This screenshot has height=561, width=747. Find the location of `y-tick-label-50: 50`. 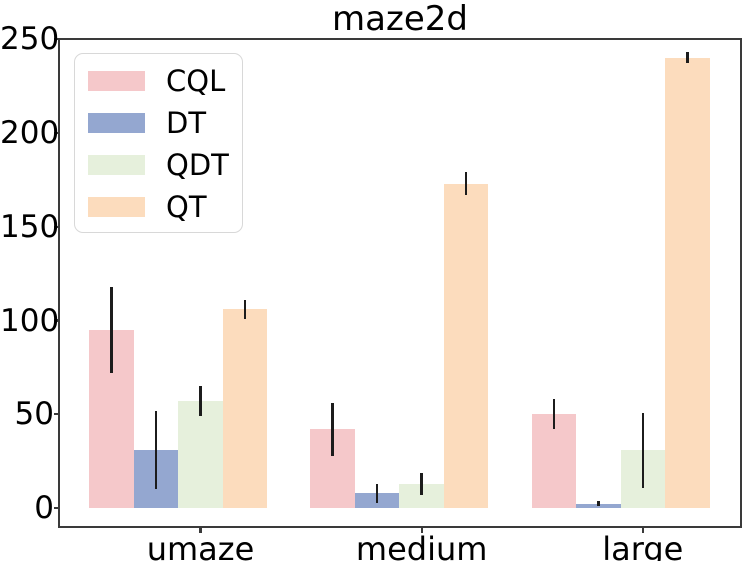

y-tick-label-50: 50 is located at coordinates (34, 414).